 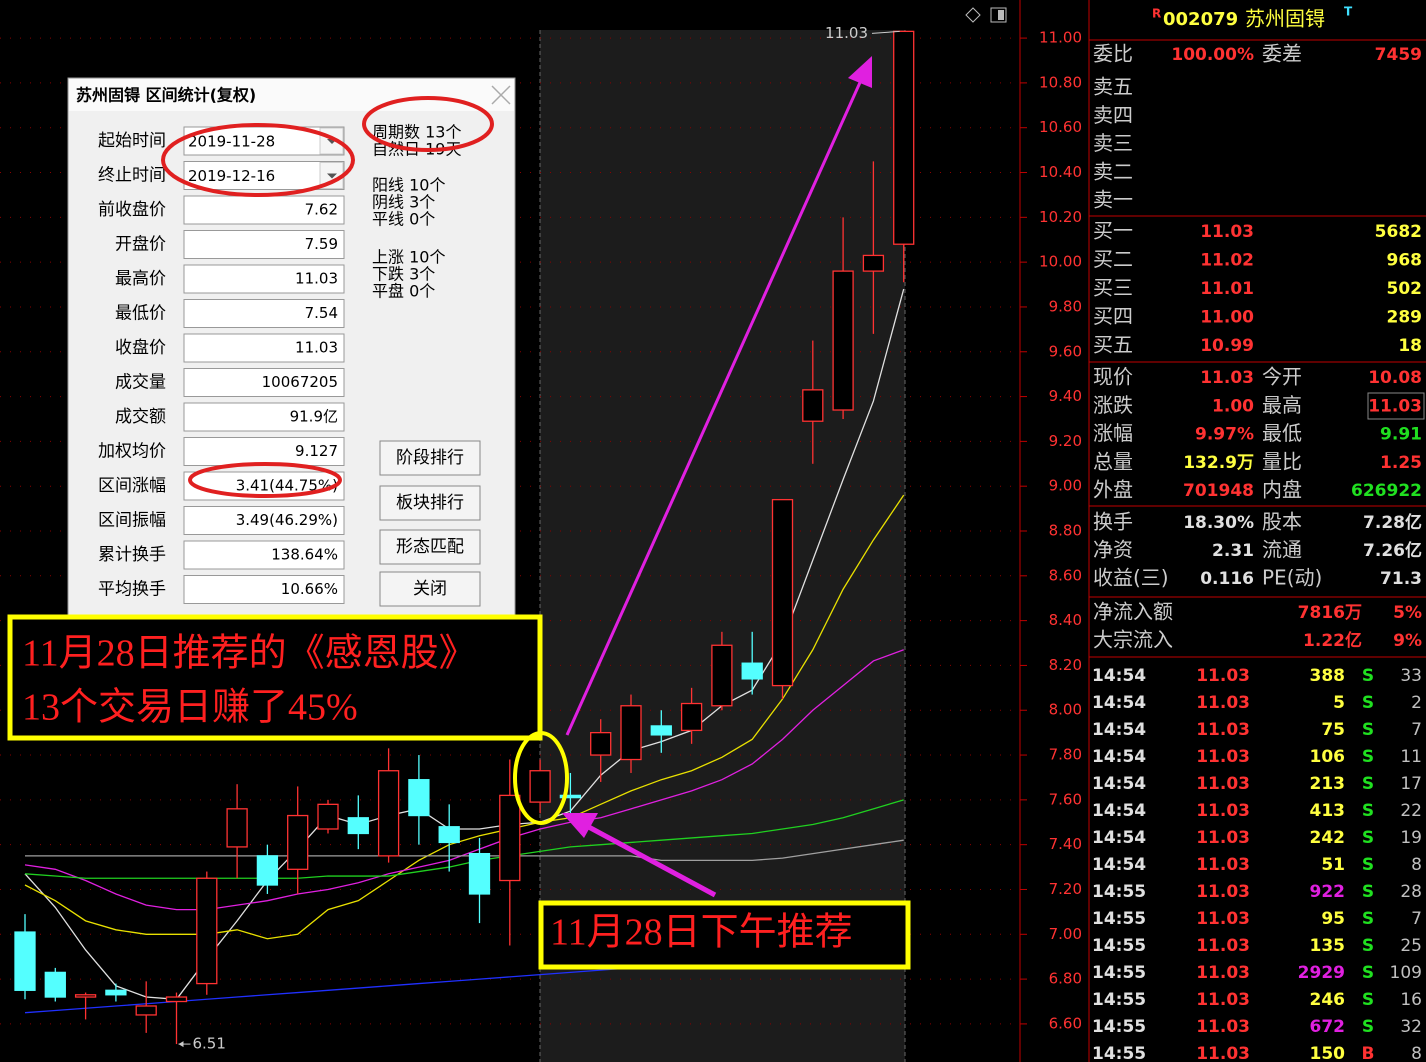 I want to click on bid-price: 11.00, so click(x=1227, y=318).